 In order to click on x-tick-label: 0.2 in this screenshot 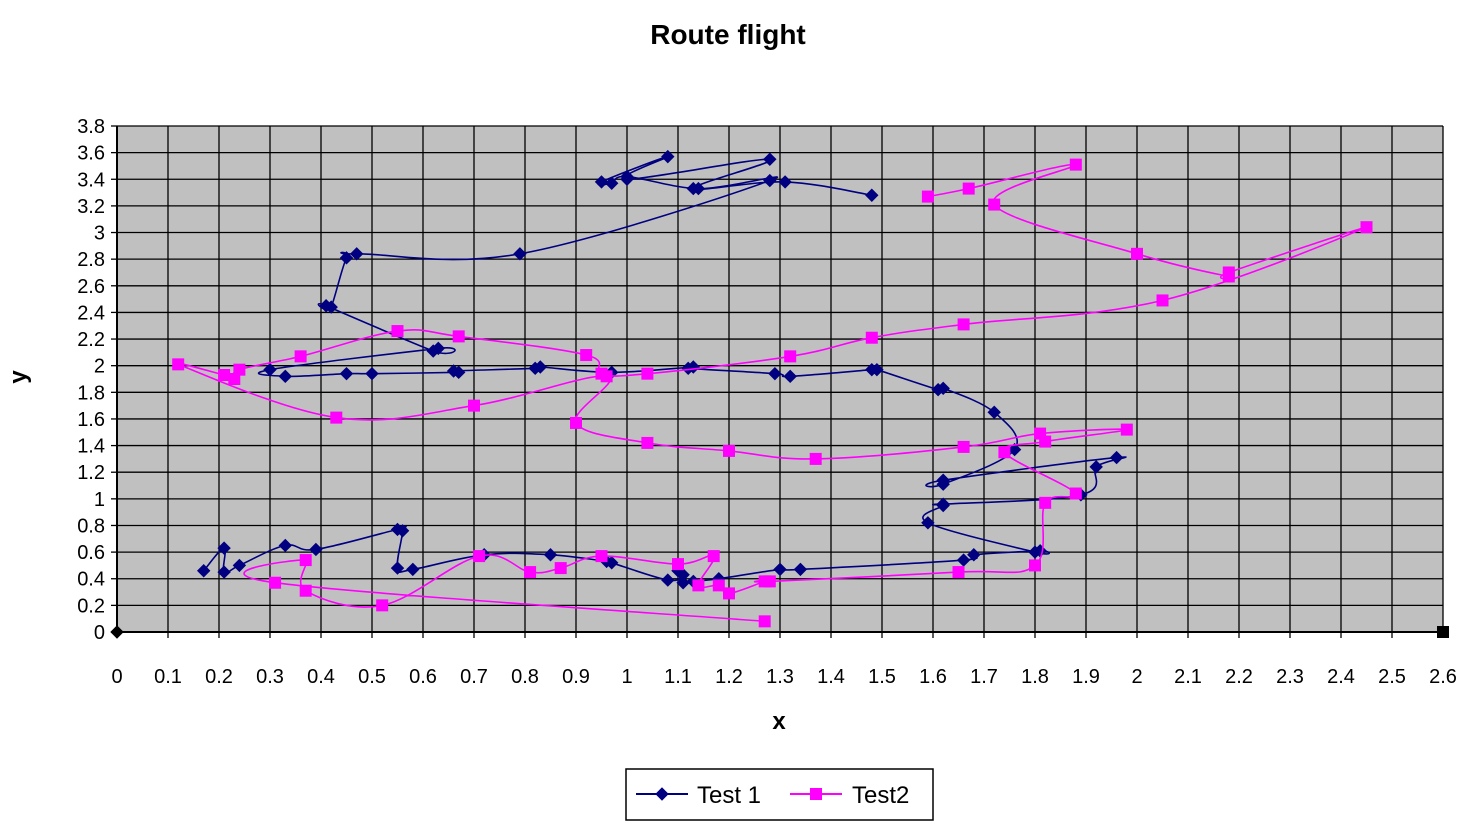, I will do `click(219, 677)`.